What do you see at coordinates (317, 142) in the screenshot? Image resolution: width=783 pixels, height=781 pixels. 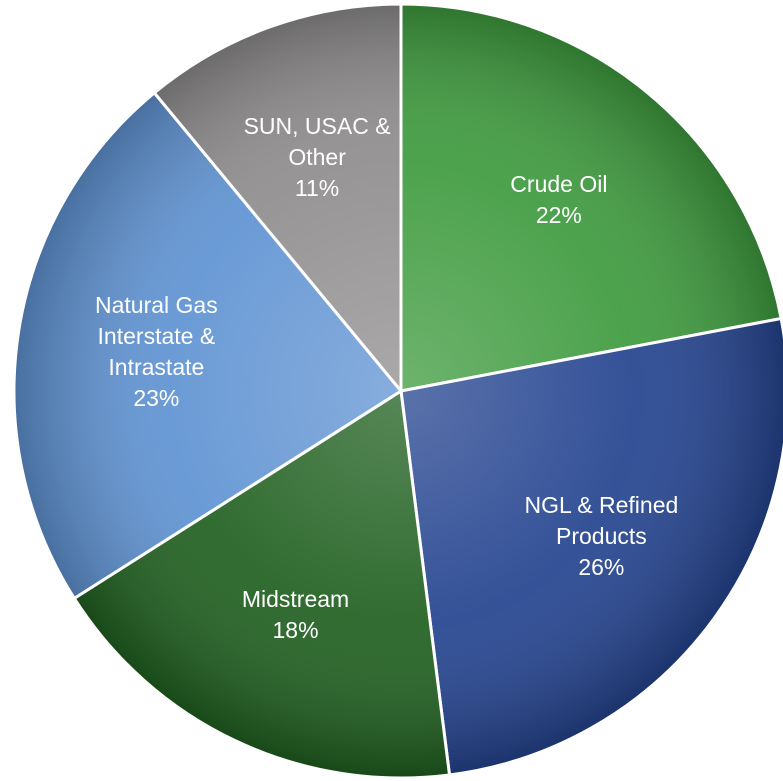 I see `category-label: SUN, USAC & Other` at bounding box center [317, 142].